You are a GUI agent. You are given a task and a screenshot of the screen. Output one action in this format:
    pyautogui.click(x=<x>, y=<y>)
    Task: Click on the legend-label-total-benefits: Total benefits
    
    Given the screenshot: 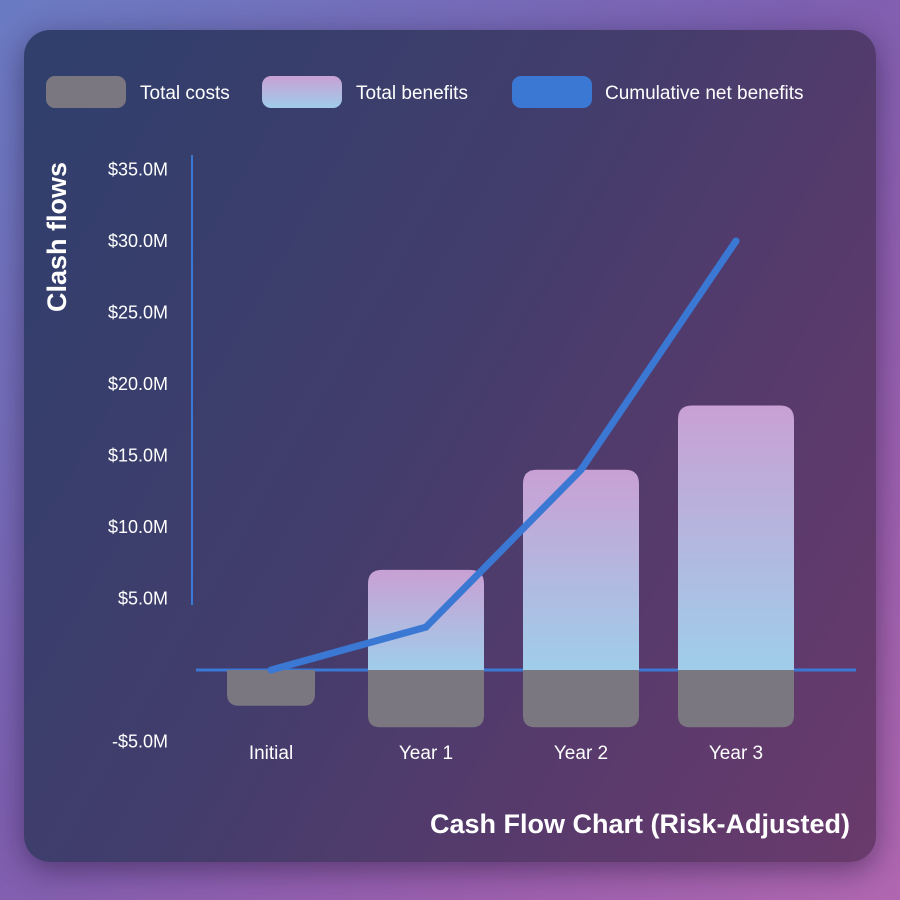 What is the action you would take?
    pyautogui.click(x=412, y=93)
    